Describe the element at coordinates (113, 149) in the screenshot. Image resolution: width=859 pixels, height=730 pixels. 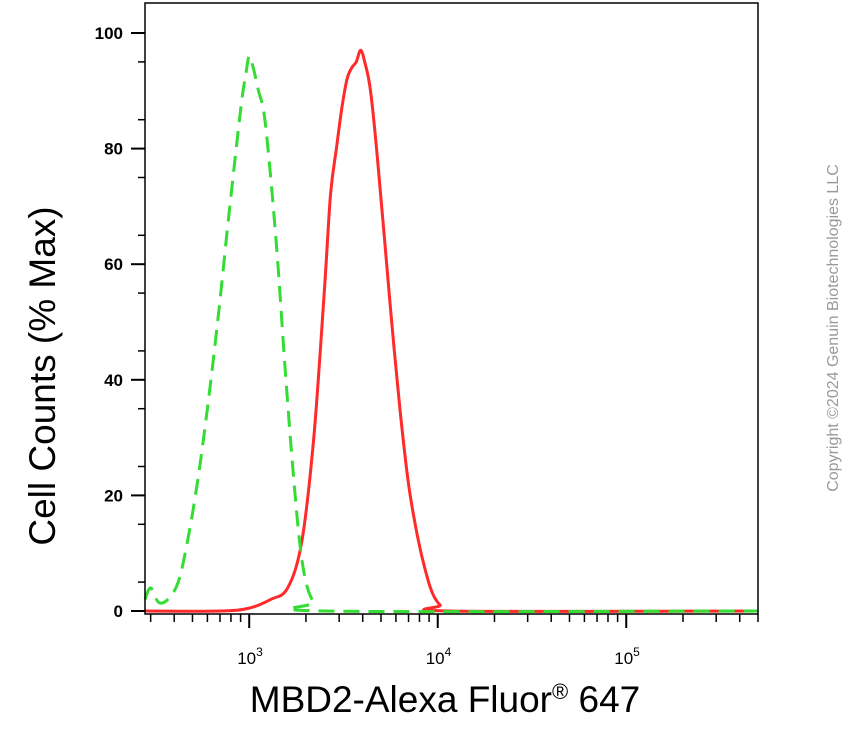
I see `y-tick-label: 80` at that location.